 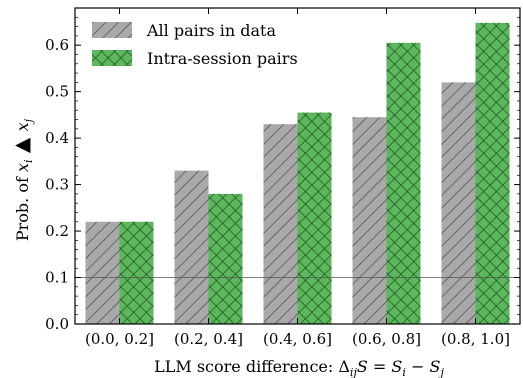 I want to click on x-tick-label: (0.6, 0.8], so click(x=386, y=339).